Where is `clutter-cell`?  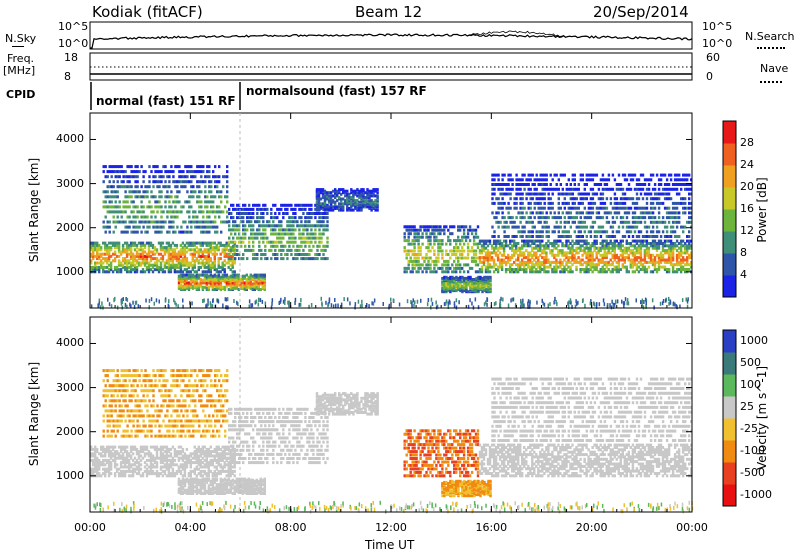 clutter-cell is located at coordinates (335, 300).